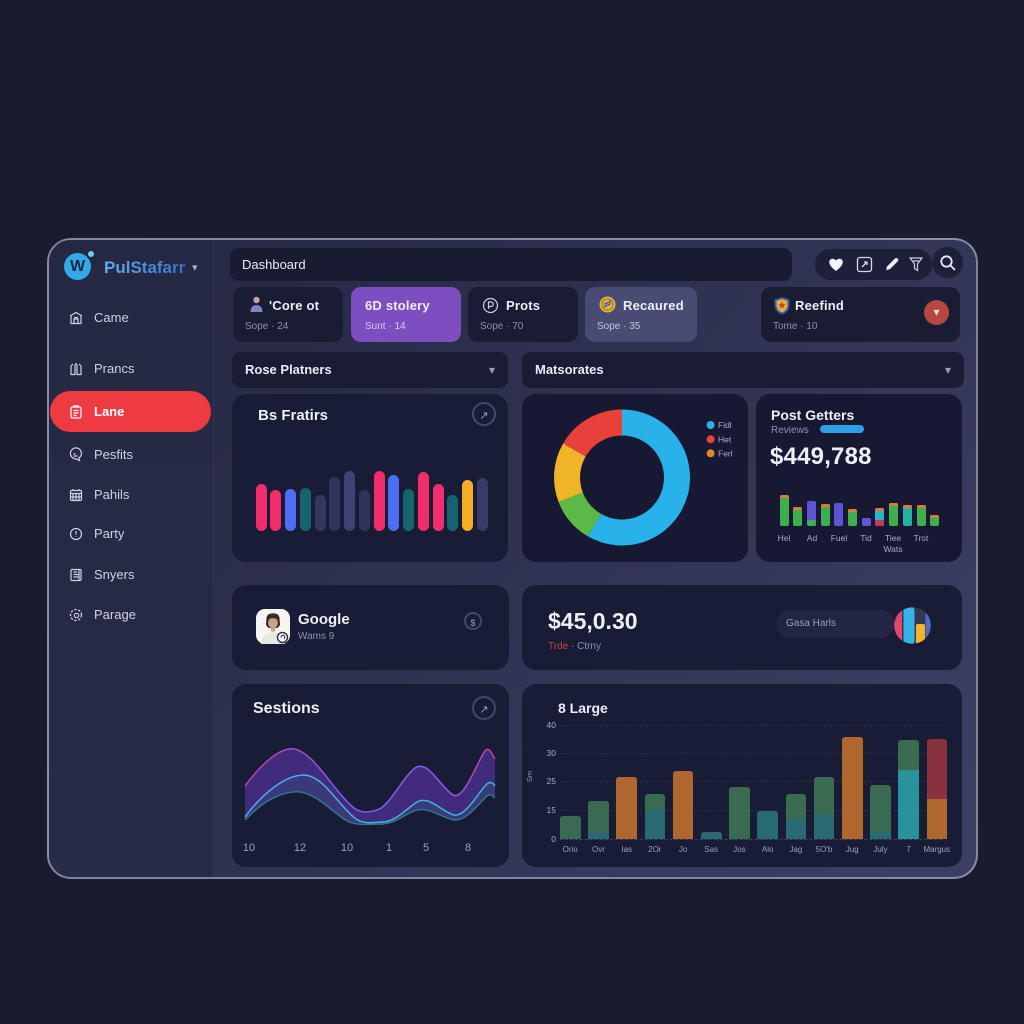 The image size is (1024, 1024). I want to click on svg-text: Ferl, so click(725, 453).